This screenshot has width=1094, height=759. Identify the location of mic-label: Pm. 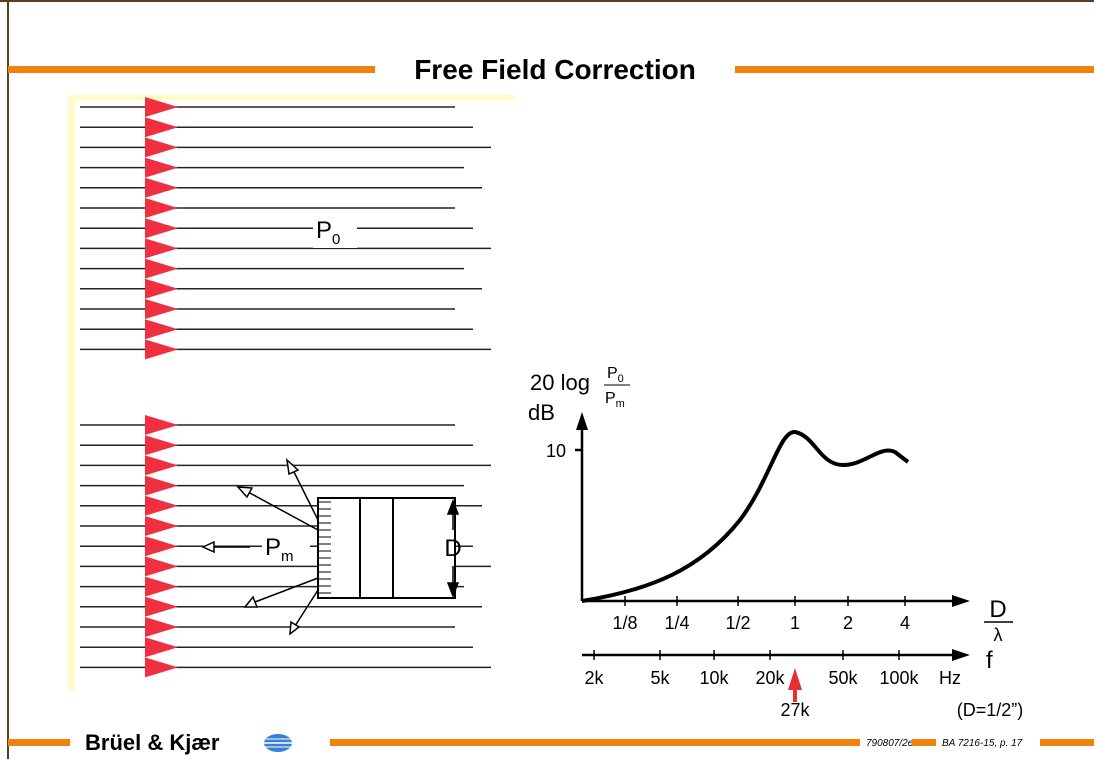
(279, 549).